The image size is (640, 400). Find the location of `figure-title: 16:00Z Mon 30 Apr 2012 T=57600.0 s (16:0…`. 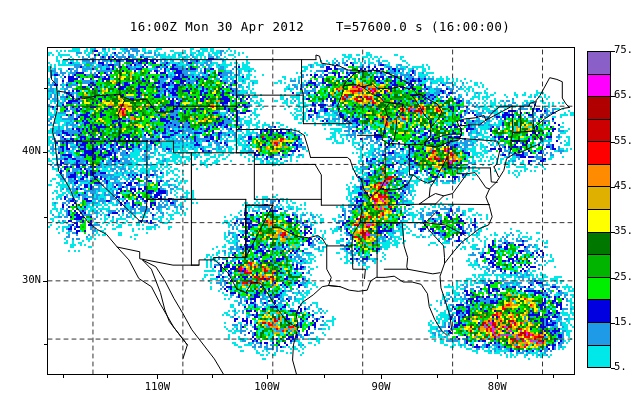

figure-title: 16:00Z Mon 30 Apr 2012 T=57600.0 s (16:0… is located at coordinates (320, 26).